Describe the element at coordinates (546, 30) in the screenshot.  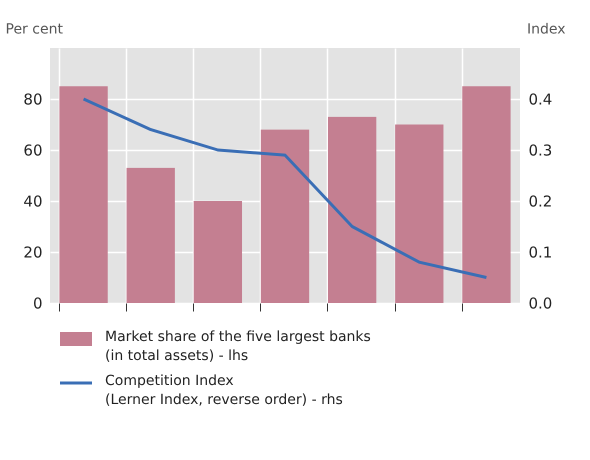
I see `y2-axis-title: Index` at that location.